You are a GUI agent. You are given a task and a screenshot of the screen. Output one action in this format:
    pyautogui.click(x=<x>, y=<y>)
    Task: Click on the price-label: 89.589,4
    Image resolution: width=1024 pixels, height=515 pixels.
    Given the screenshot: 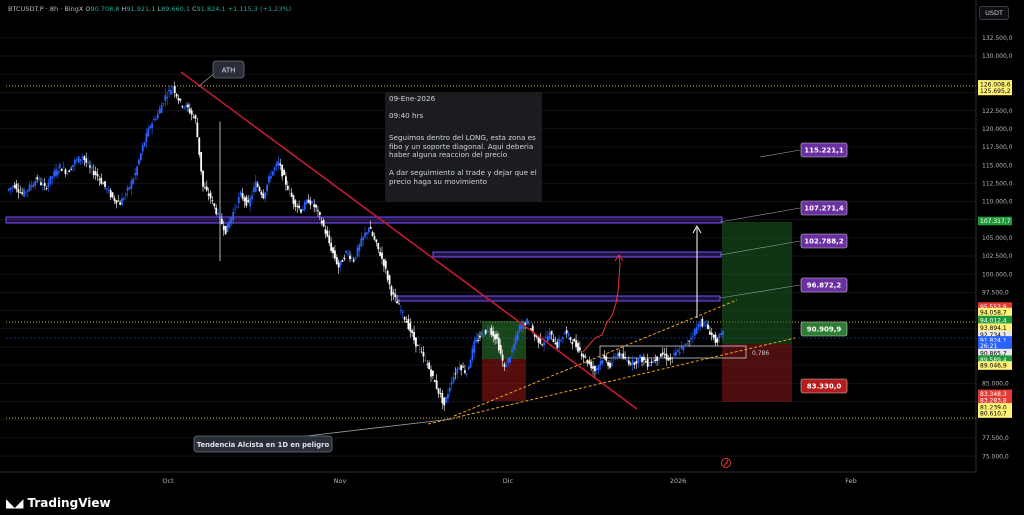 What is the action you would take?
    pyautogui.click(x=995, y=360)
    